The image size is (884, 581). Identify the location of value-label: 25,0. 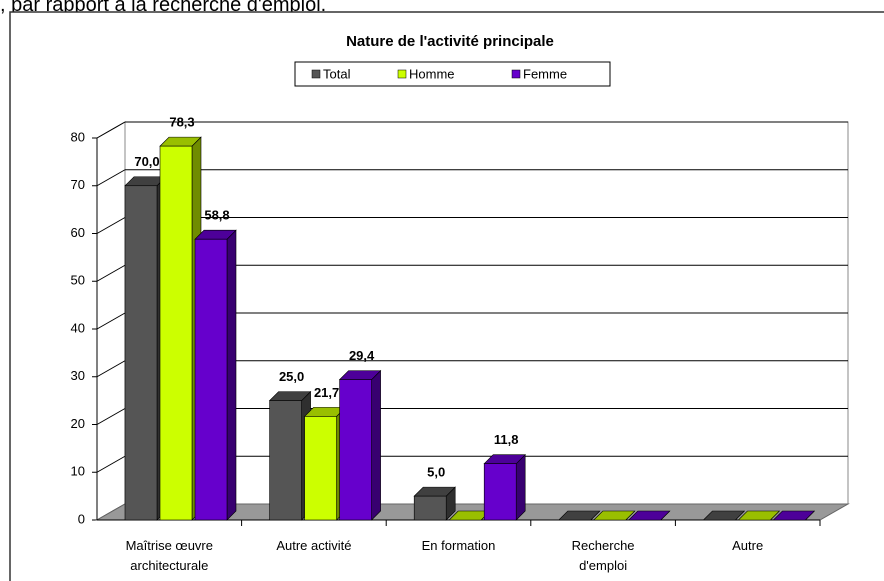
(291, 376).